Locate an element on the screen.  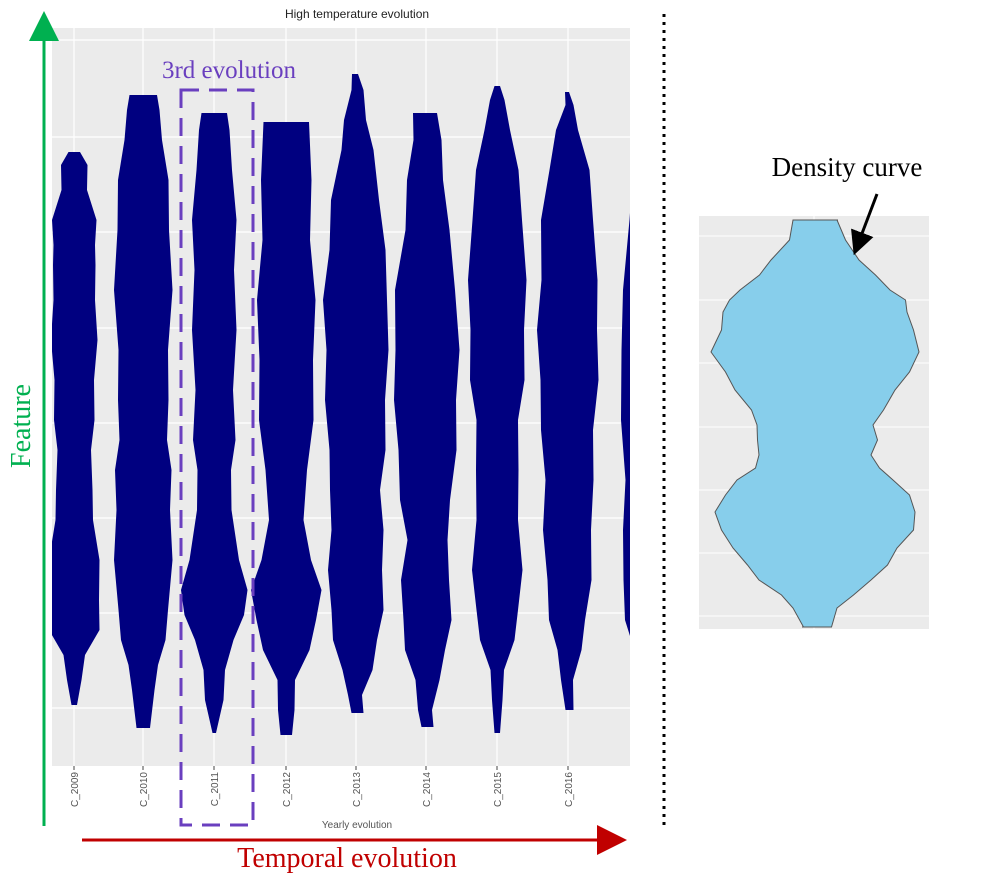
x-tick-label: C_2014 is located at coordinates (427, 789).